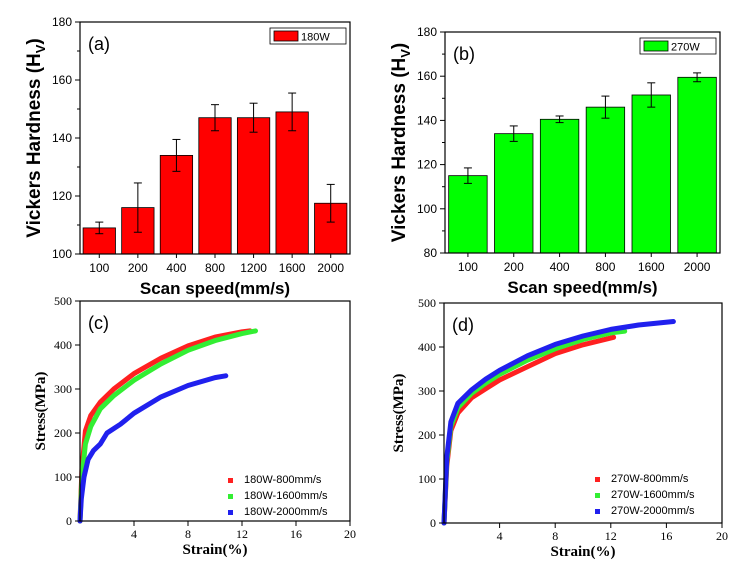  Describe the element at coordinates (463, 325) in the screenshot. I see `panel-label: (d)` at that location.